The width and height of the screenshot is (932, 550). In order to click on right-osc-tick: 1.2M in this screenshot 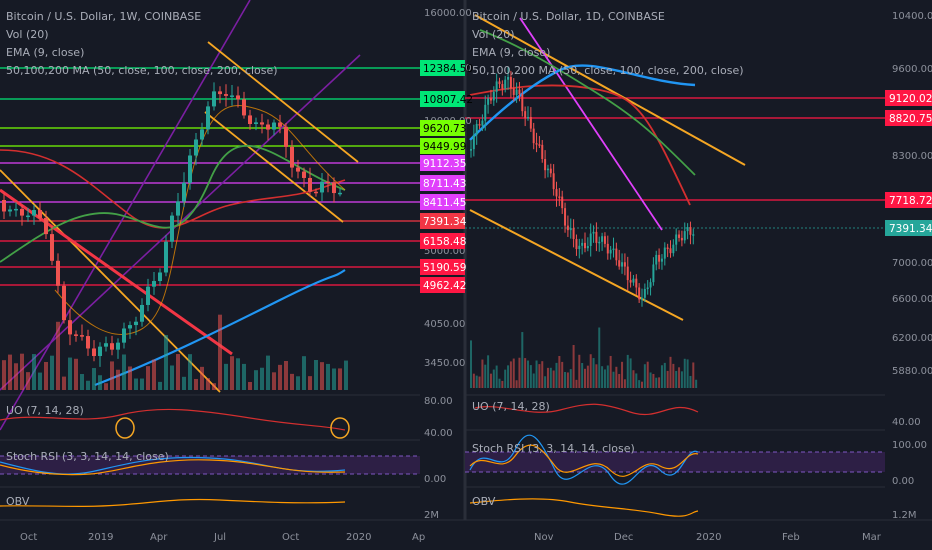, I will do `click(904, 515)`.